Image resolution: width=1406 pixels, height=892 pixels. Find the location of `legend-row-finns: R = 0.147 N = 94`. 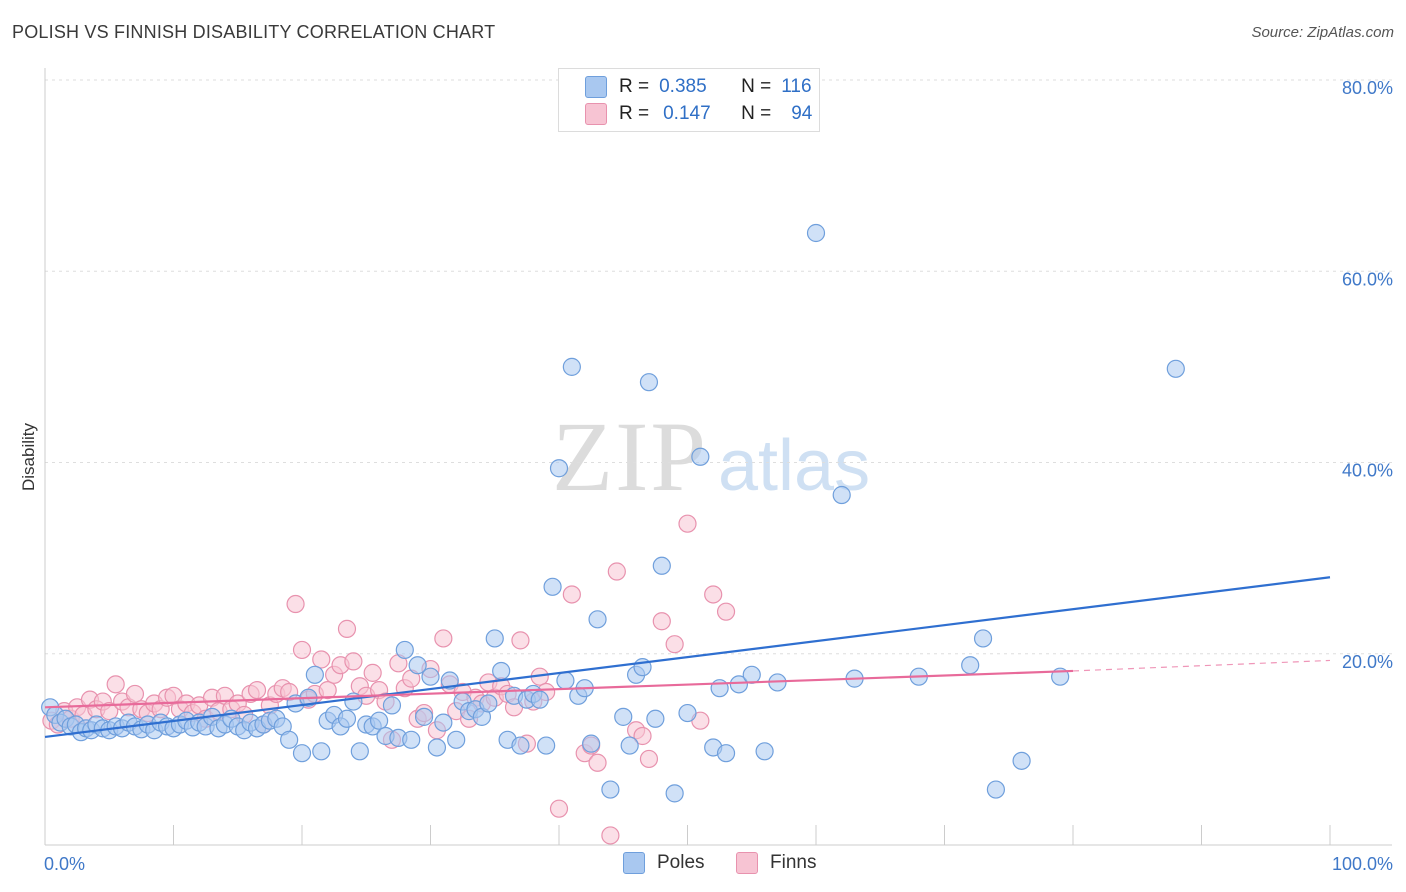

legend-row-finns: R = 0.147 N = 94 is located at coordinates (698, 114).